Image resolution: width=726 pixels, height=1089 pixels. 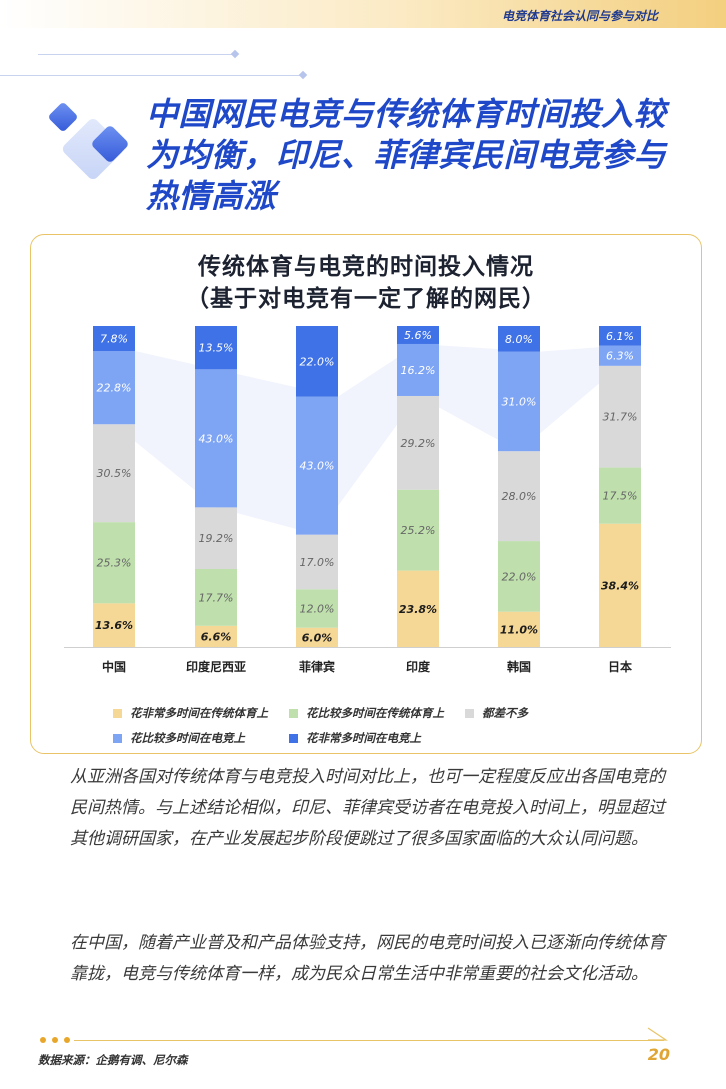 I want to click on data-label: 8.0%, so click(x=519, y=339).